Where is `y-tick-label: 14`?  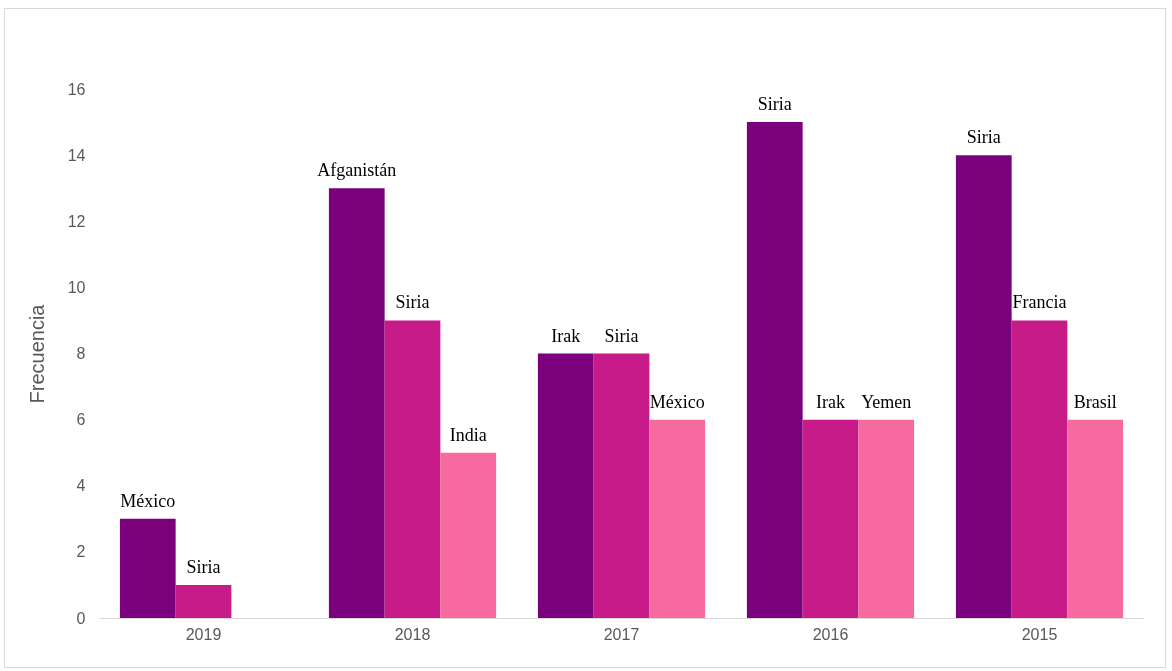 y-tick-label: 14 is located at coordinates (76, 155).